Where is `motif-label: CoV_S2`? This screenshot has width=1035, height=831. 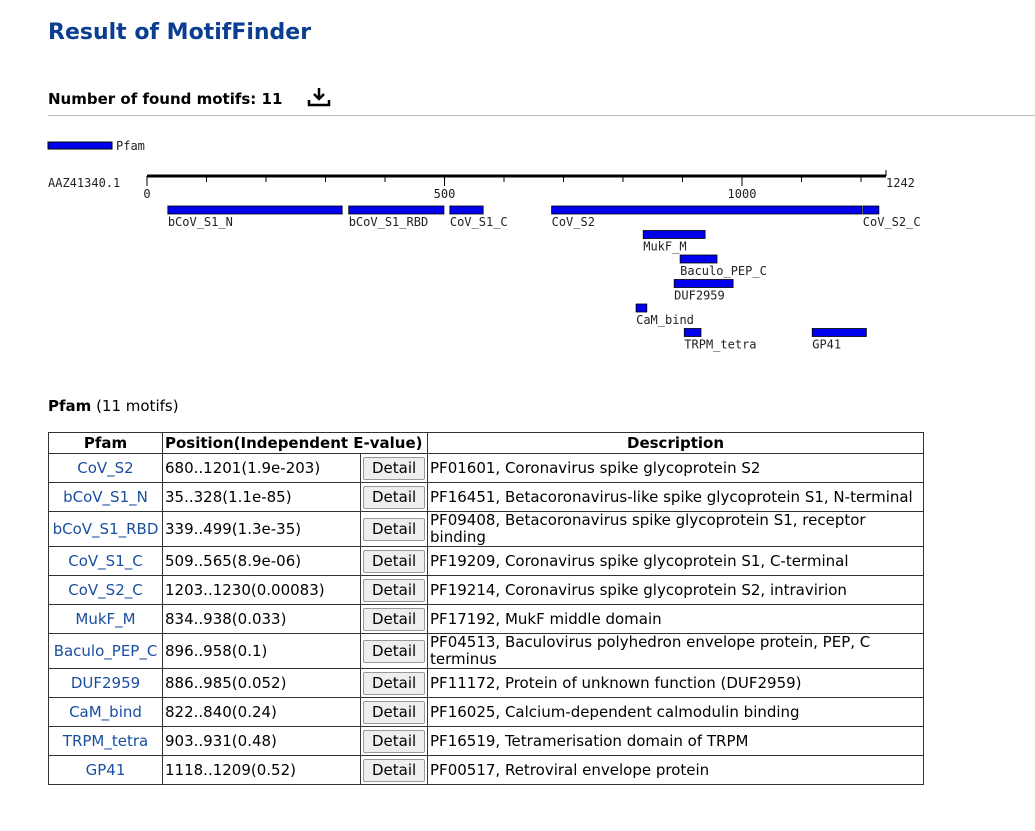 motif-label: CoV_S2 is located at coordinates (573, 222).